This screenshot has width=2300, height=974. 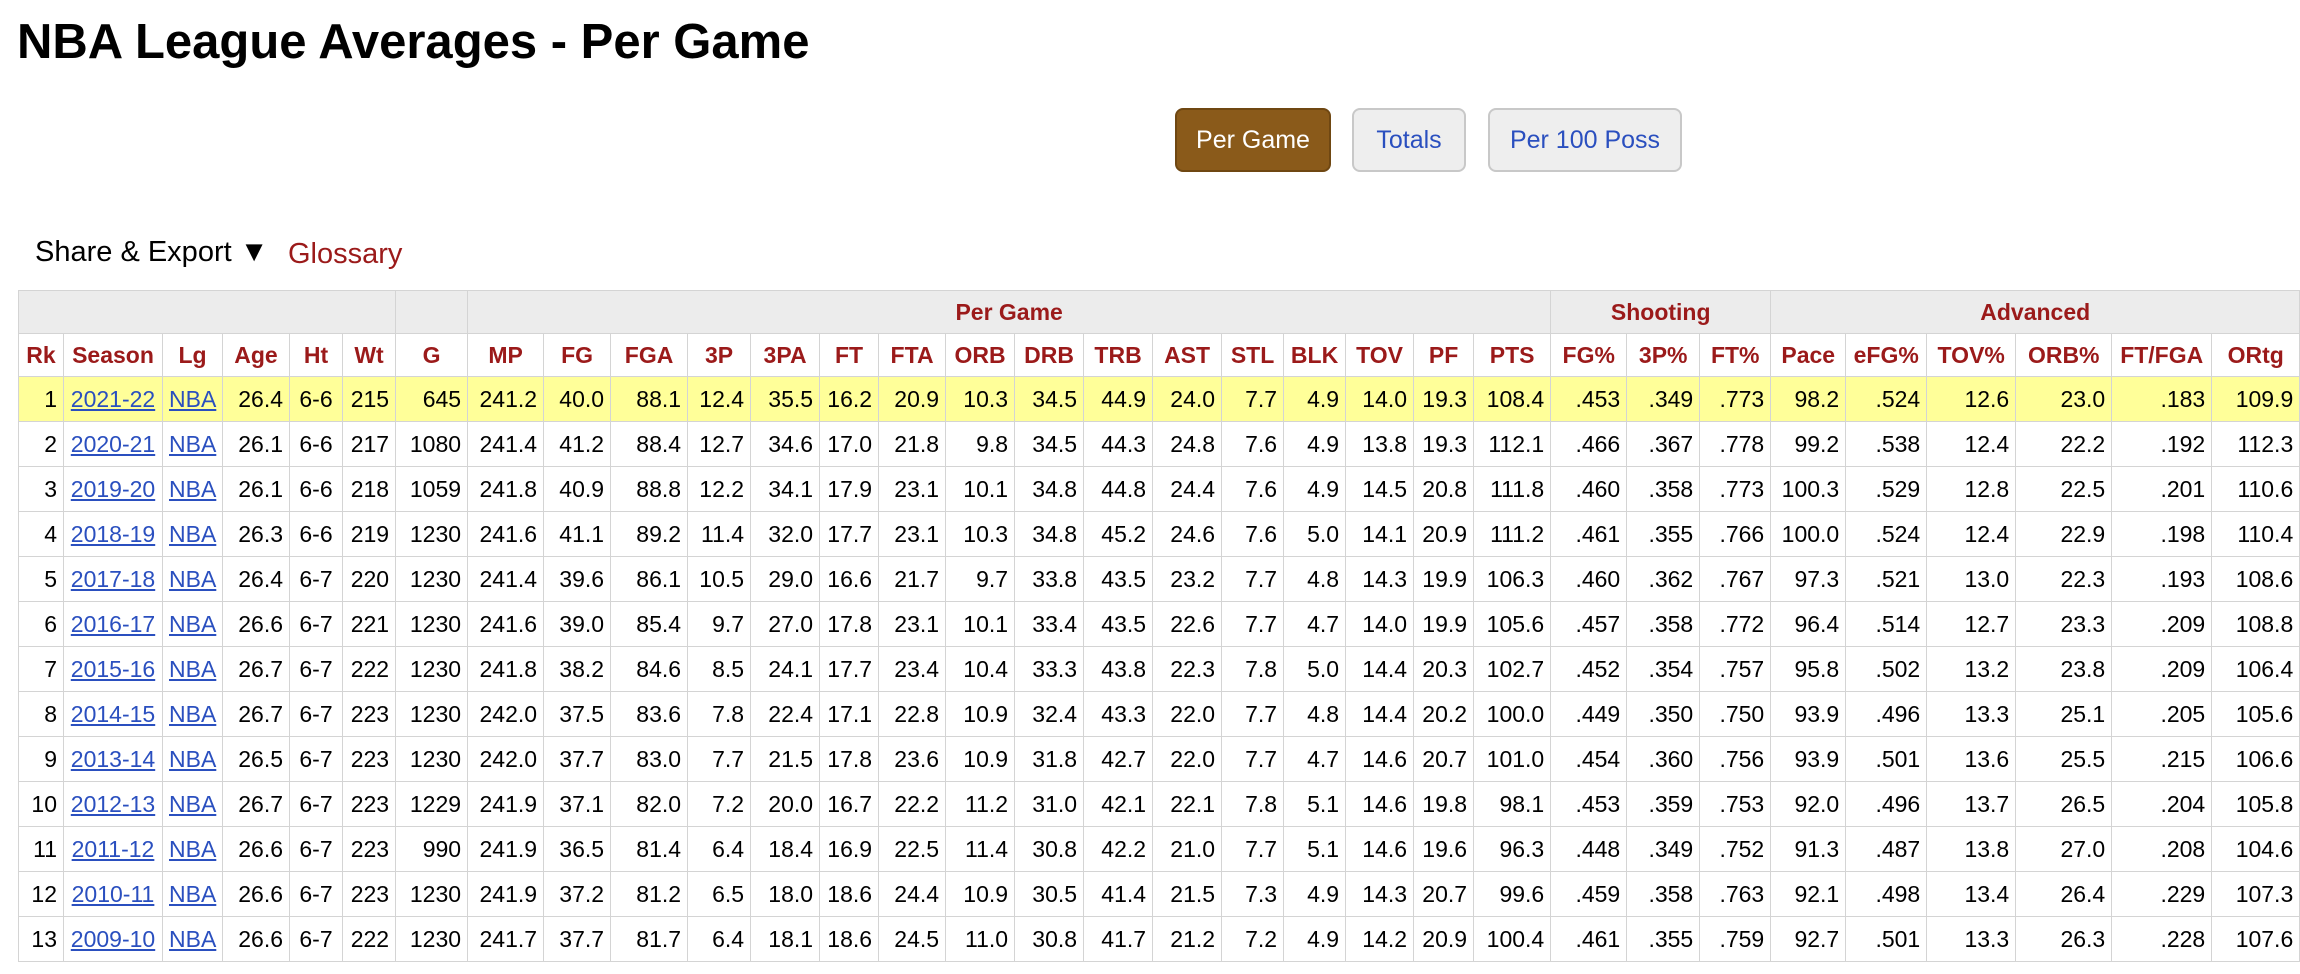 What do you see at coordinates (113, 893) in the screenshot?
I see `season-link: 2010-11` at bounding box center [113, 893].